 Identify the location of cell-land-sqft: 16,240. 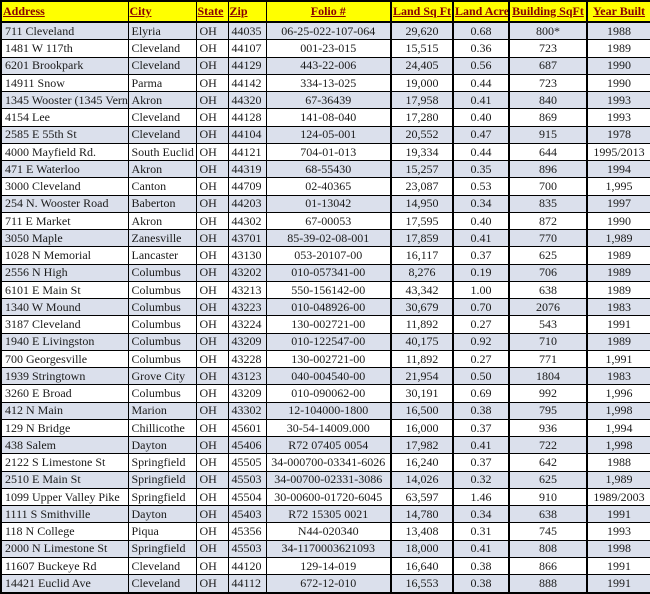
(422, 462).